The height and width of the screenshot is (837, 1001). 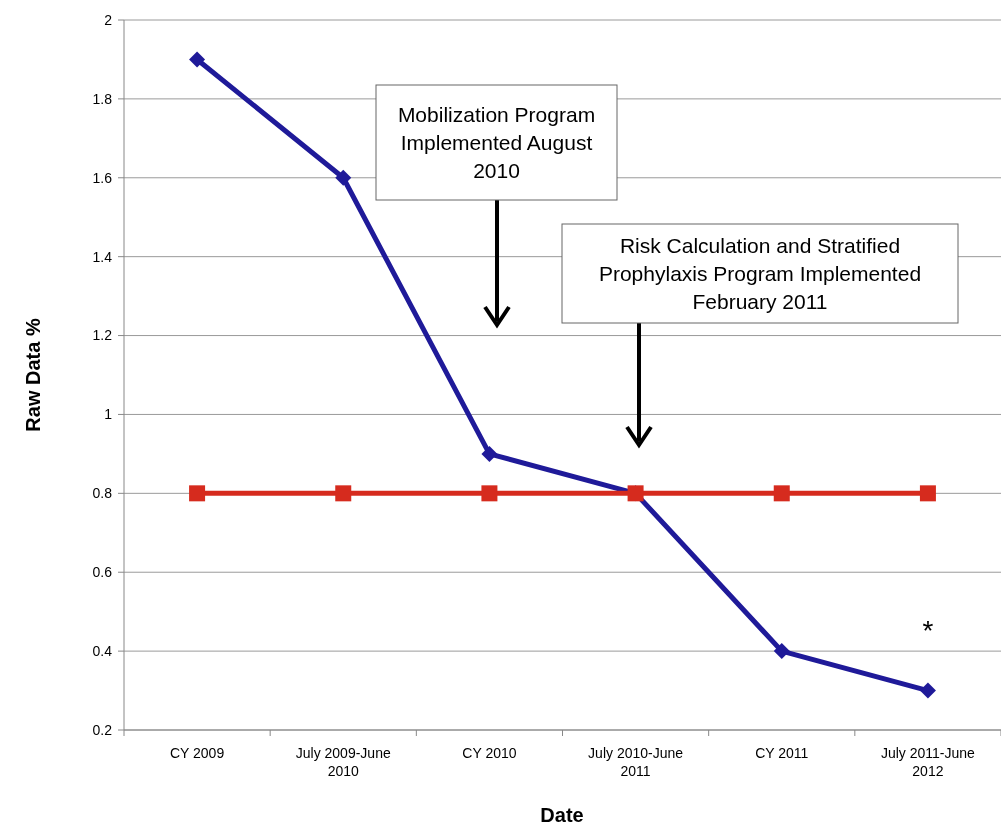 I want to click on y-tick-label: 1.4, so click(x=102, y=256).